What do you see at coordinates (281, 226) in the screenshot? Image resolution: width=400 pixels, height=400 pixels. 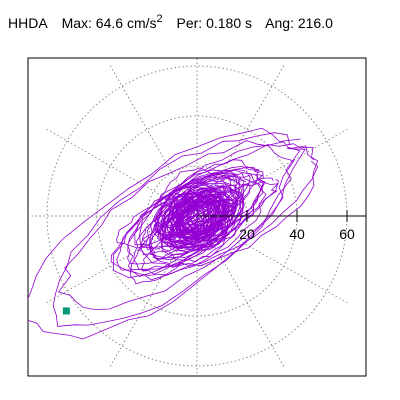 I see `radial-axis: 20 40 60` at bounding box center [281, 226].